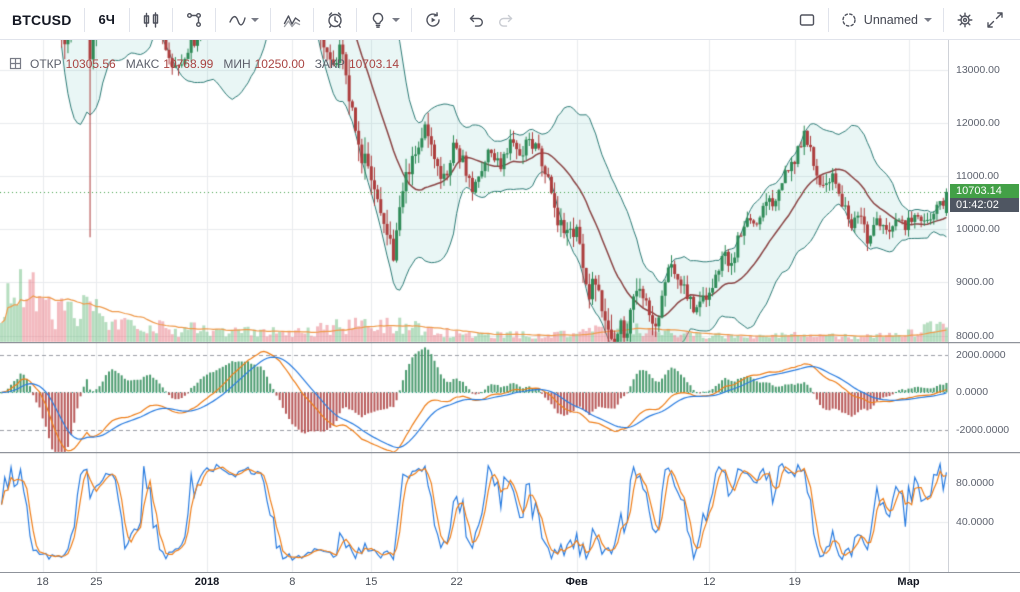 The image size is (1020, 592). Describe the element at coordinates (45, 20) in the screenshot. I see `symbol-button: BTCUSD` at that location.